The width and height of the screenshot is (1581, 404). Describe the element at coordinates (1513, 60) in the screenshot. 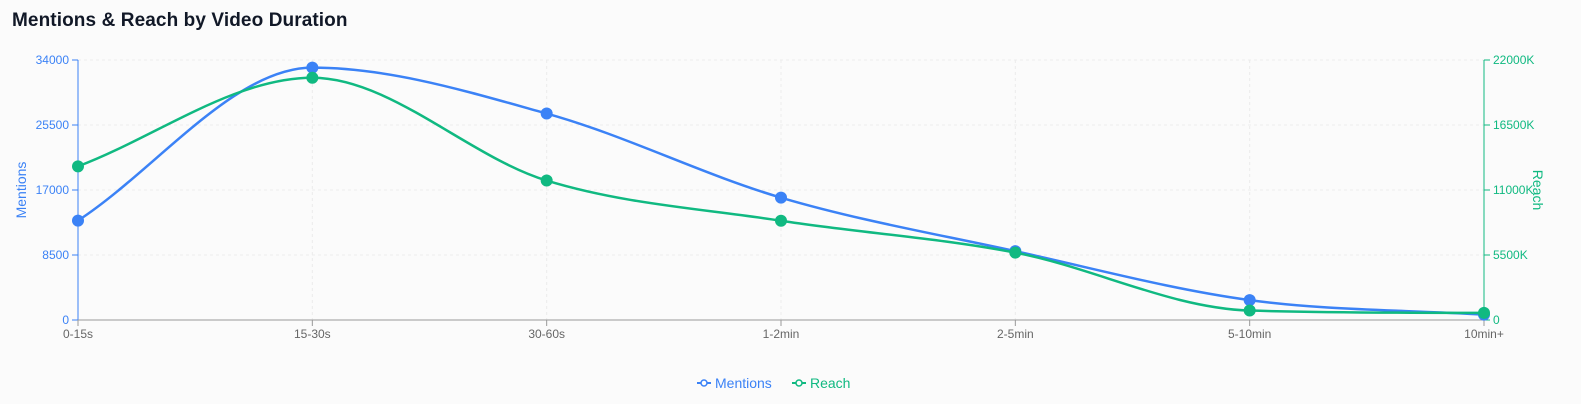

I see `right-axis-tick-label: 22000K` at that location.